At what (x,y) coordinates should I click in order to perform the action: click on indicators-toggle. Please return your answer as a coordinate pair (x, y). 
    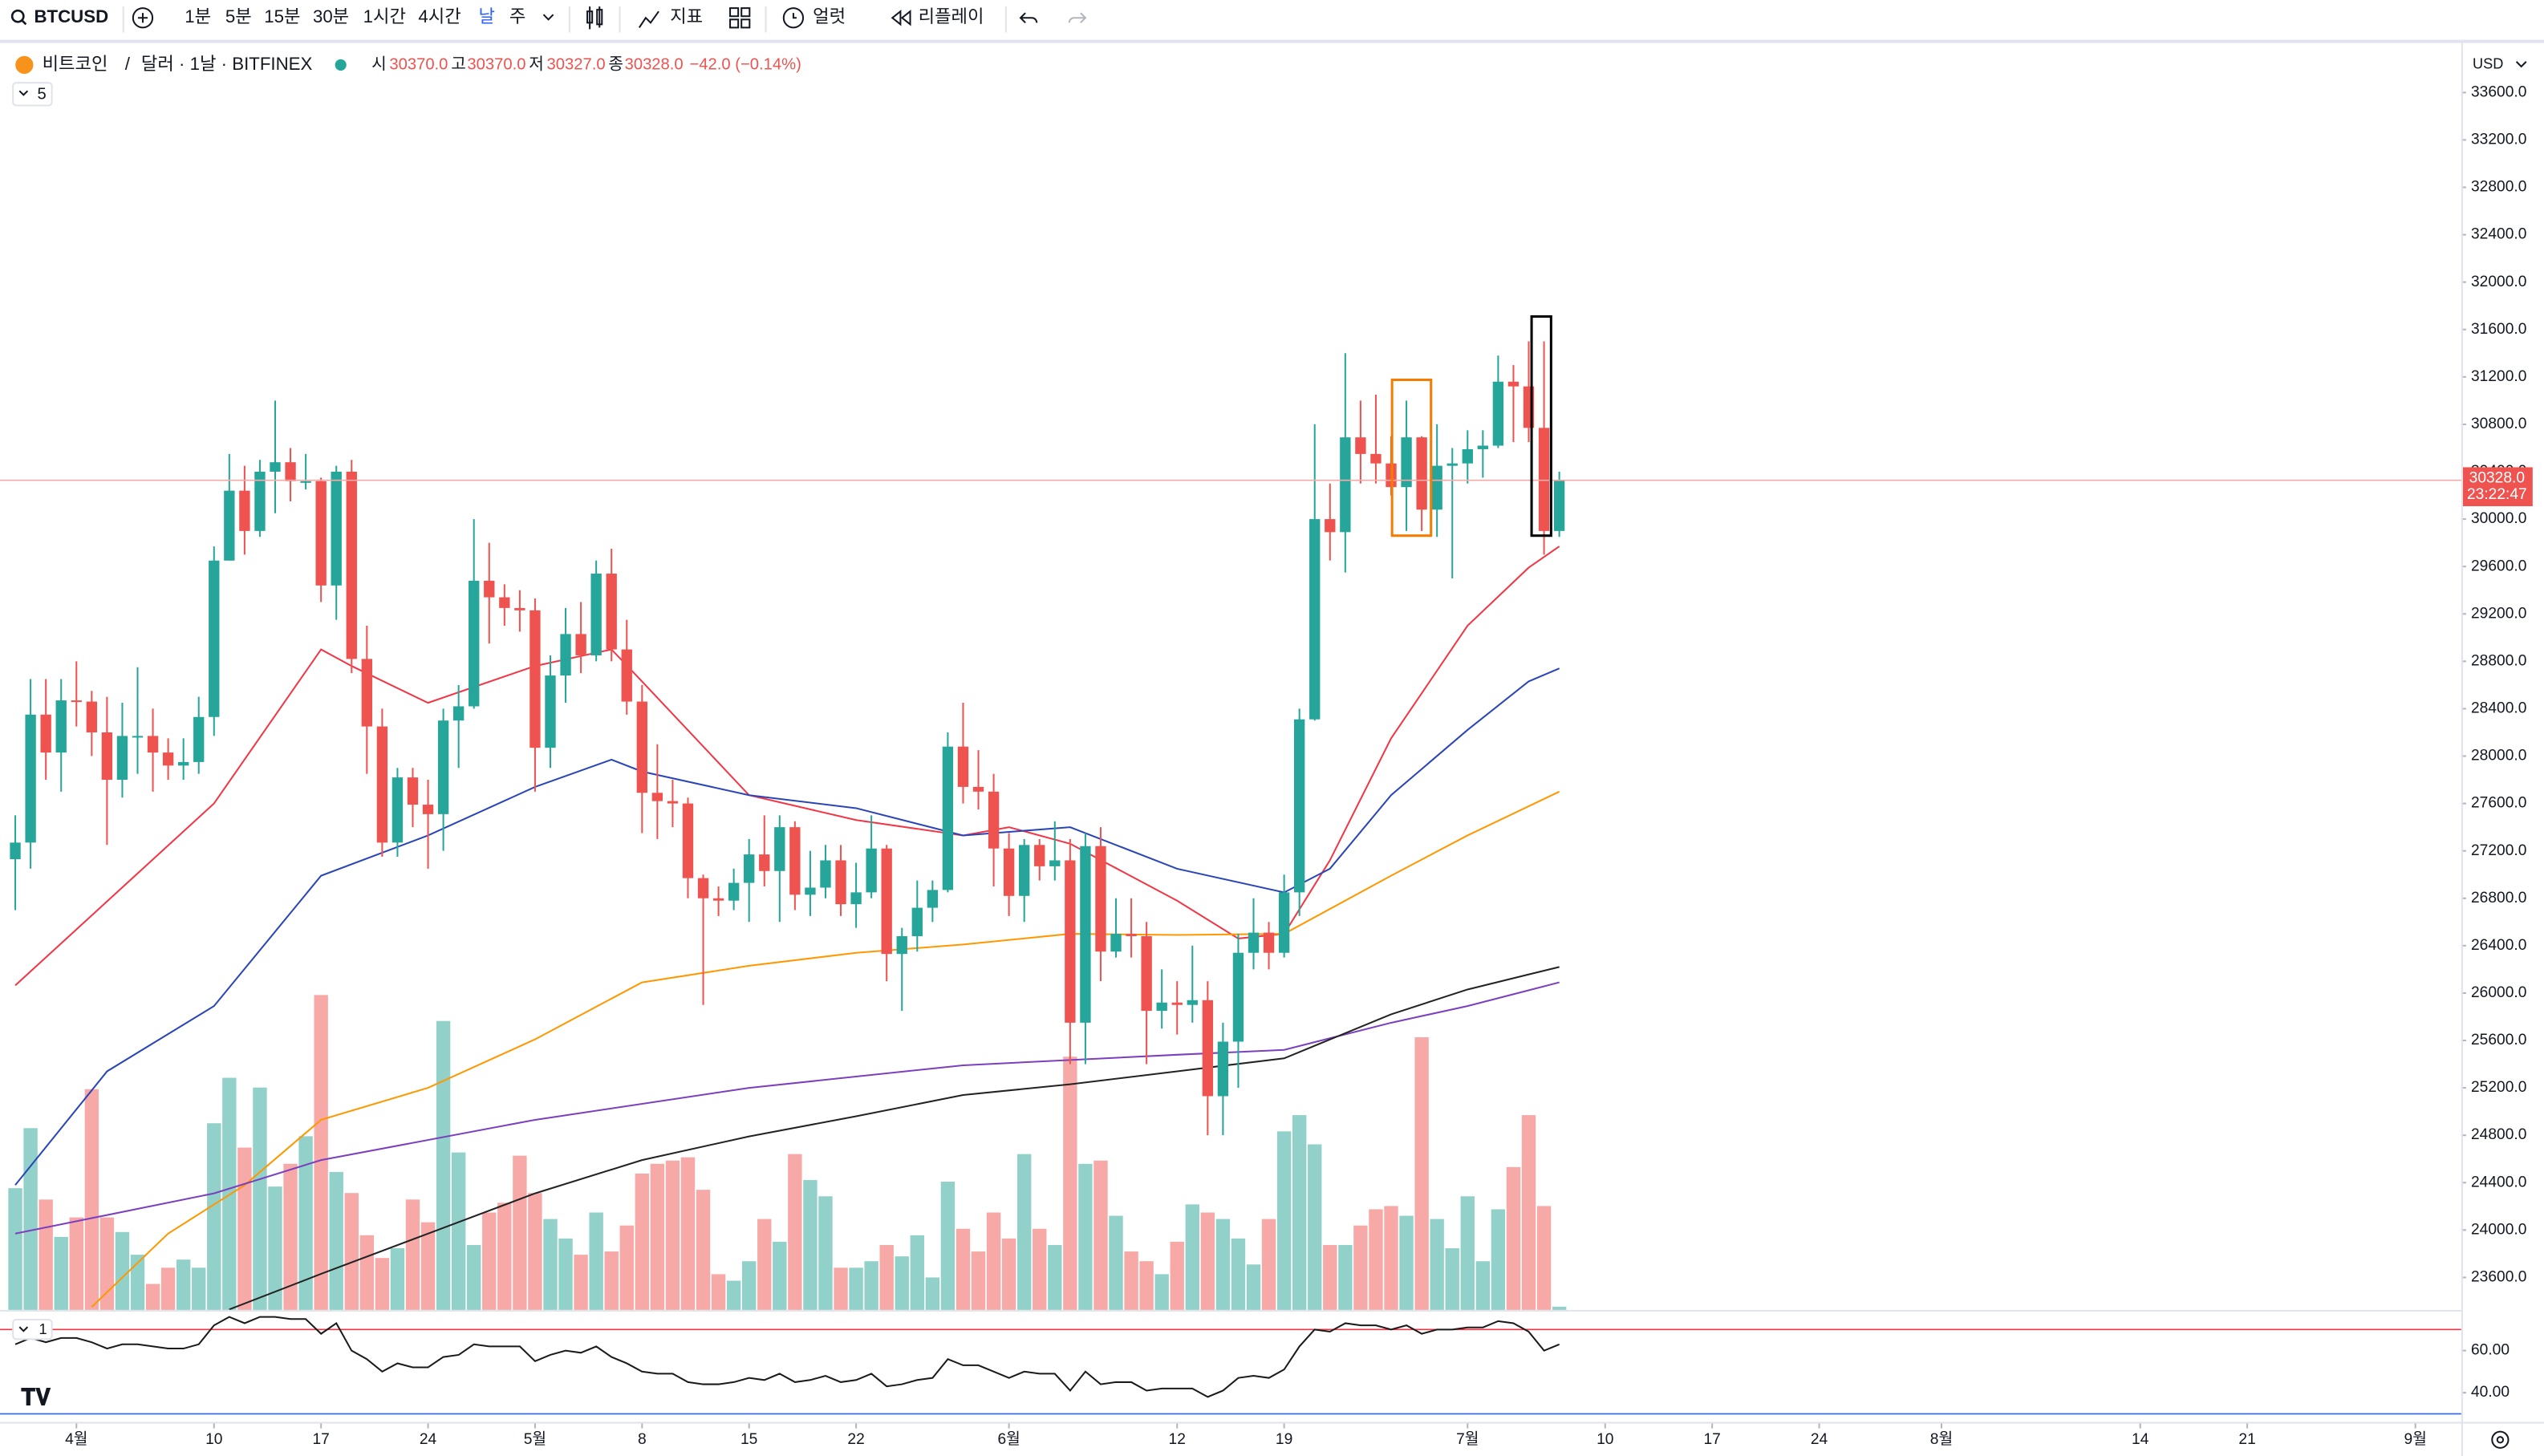
    Looking at the image, I should click on (32, 94).